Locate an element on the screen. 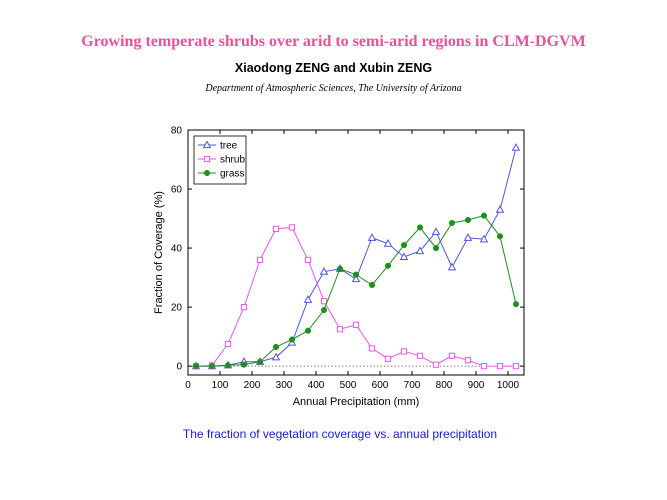 The image size is (667, 500). legend-marker-tree is located at coordinates (207, 144).